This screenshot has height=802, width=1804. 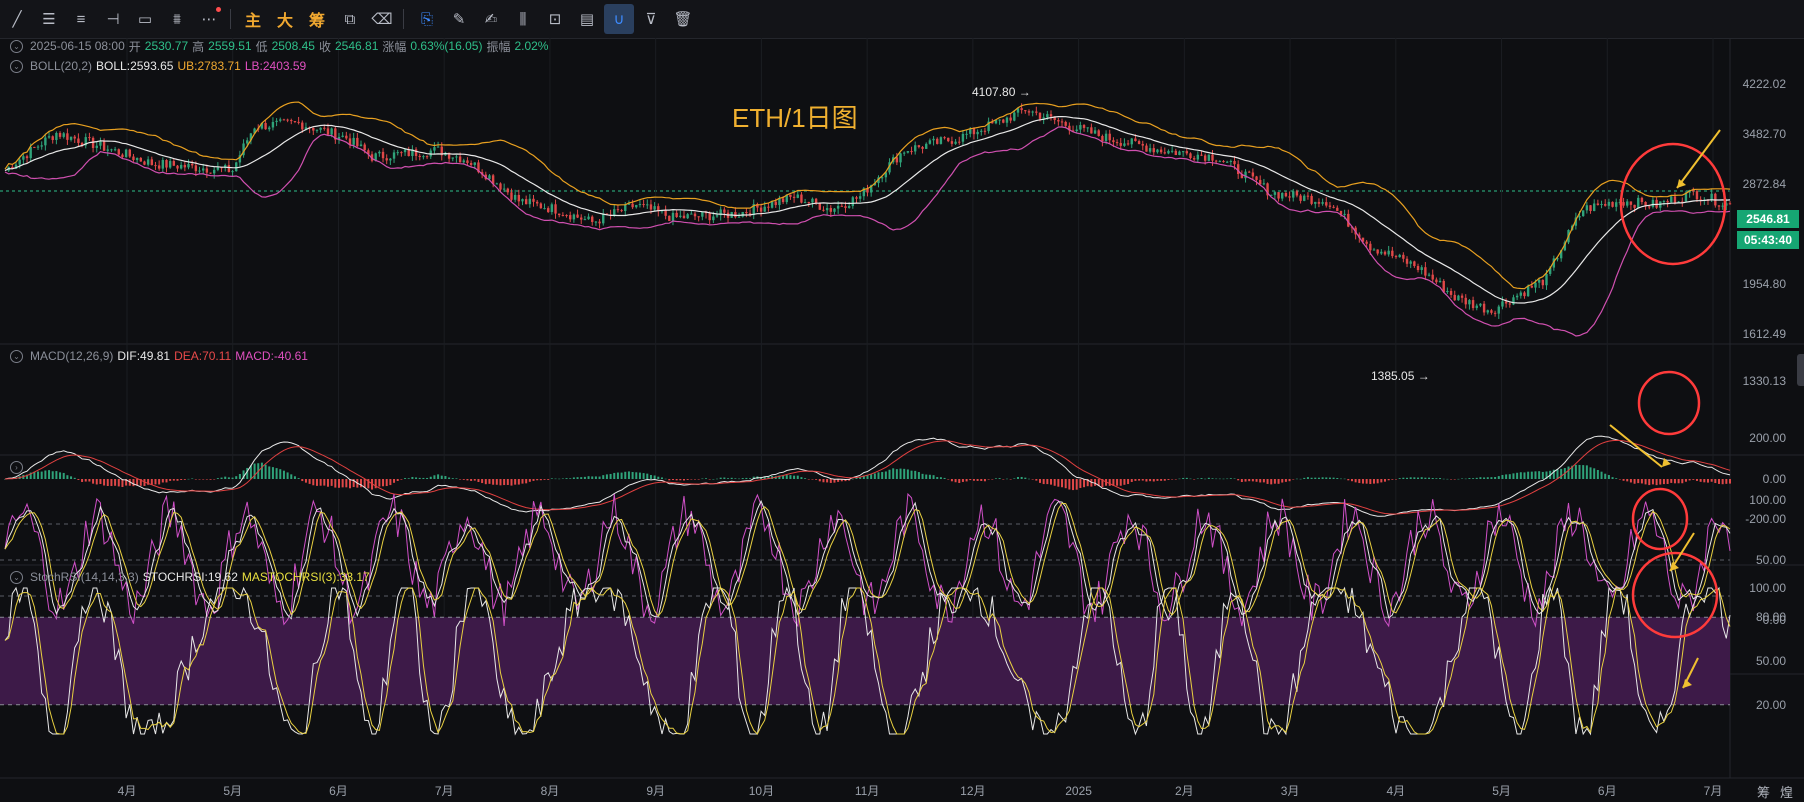 I want to click on eraser-icon: ⌫, so click(x=382, y=19).